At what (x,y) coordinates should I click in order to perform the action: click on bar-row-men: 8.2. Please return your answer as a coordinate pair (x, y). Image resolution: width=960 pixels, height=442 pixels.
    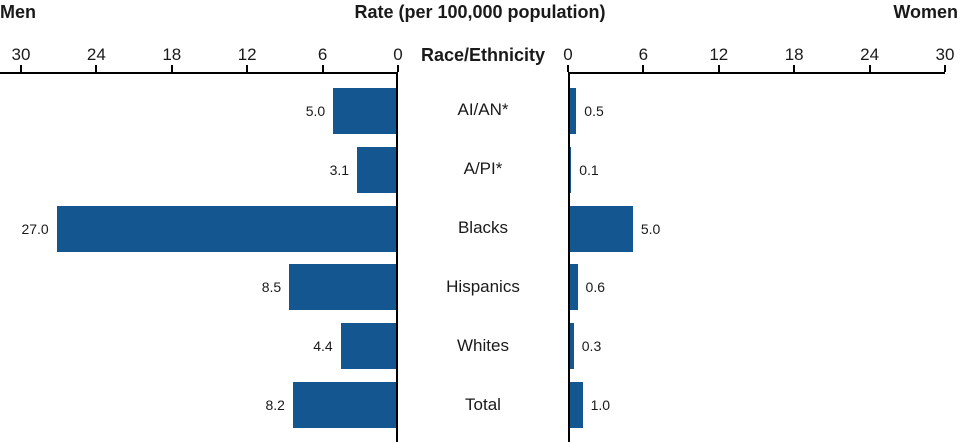
    Looking at the image, I should click on (198, 404).